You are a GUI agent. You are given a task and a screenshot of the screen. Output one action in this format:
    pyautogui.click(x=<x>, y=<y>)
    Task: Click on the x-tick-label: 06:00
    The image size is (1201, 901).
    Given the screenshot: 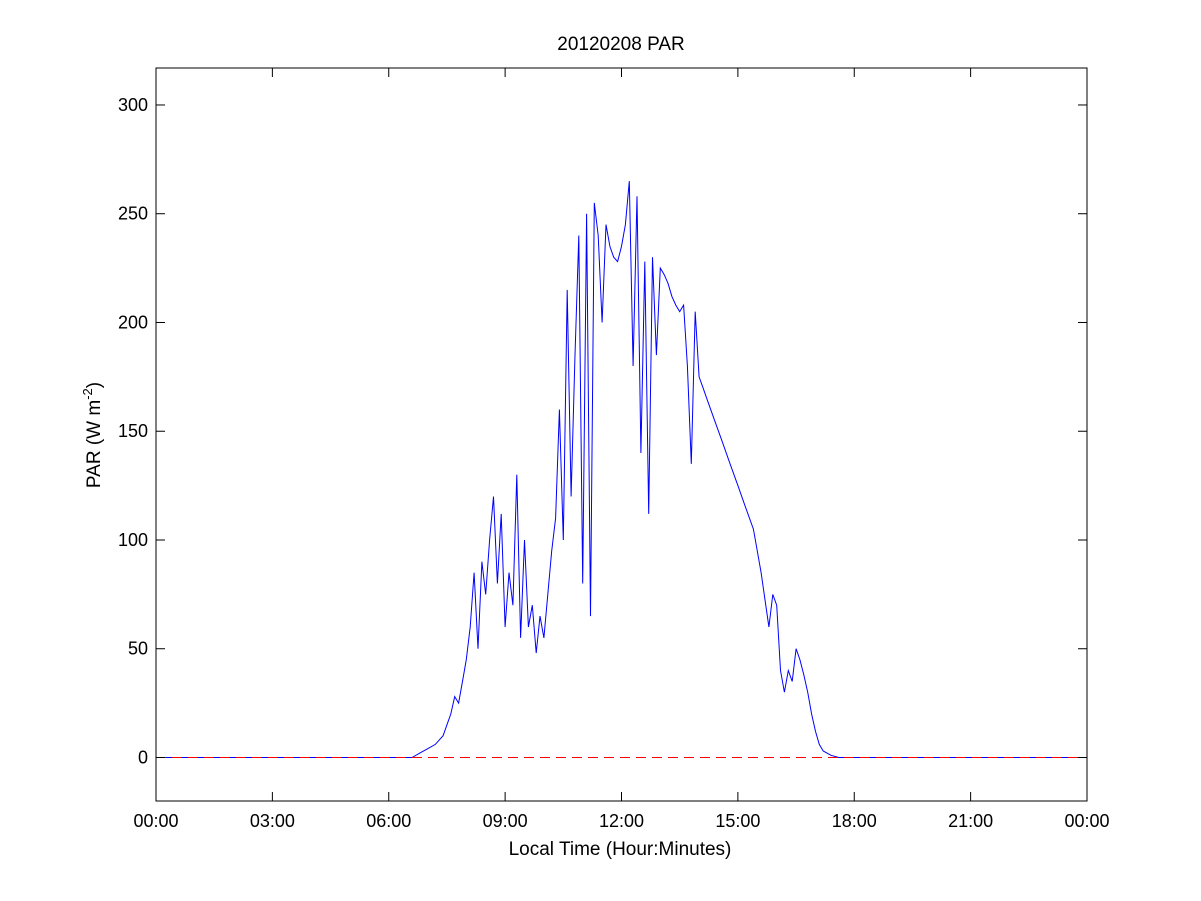 What is the action you would take?
    pyautogui.click(x=388, y=821)
    